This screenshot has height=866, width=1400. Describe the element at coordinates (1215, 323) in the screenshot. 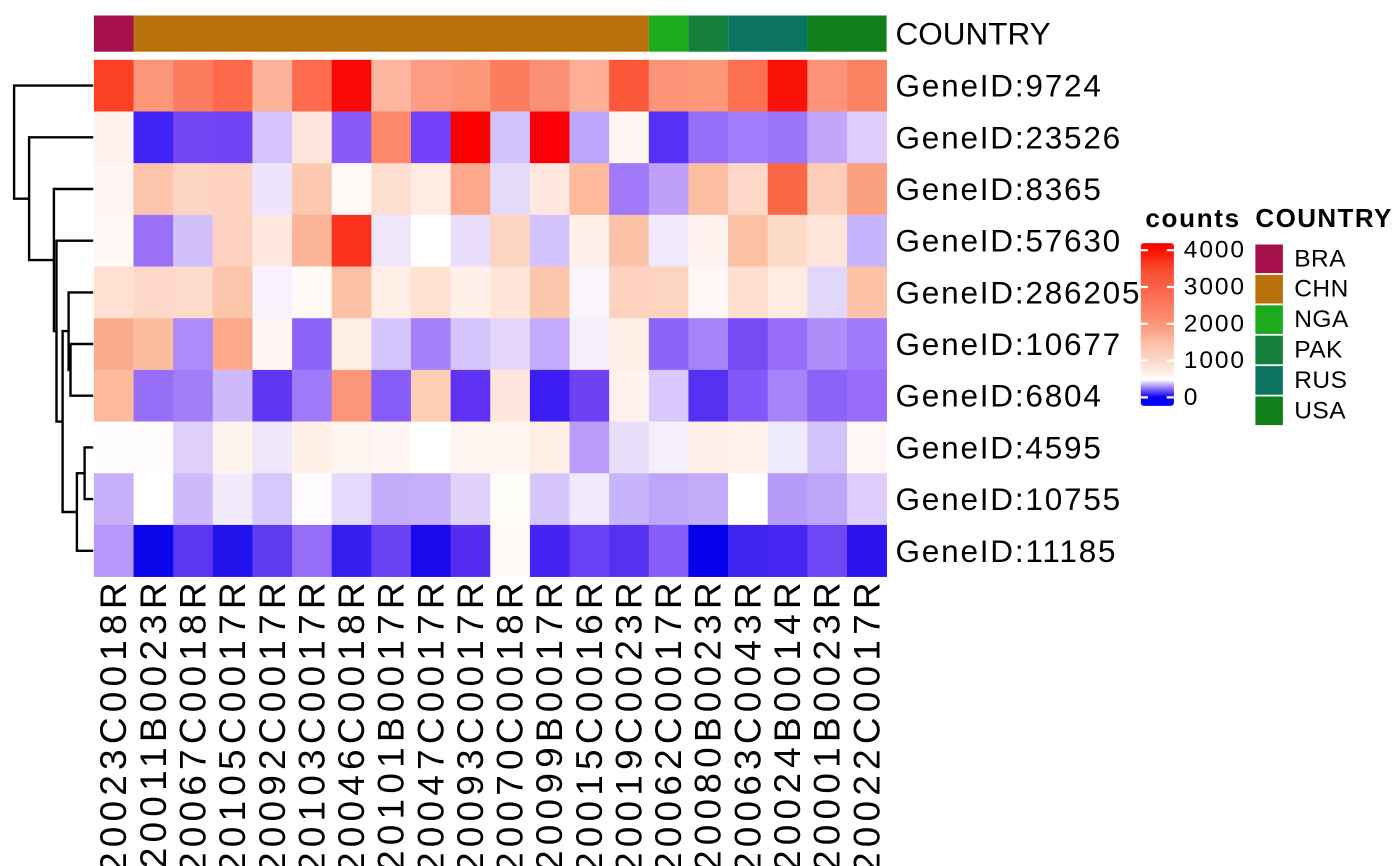

I see `svg-text: 2000` at that location.